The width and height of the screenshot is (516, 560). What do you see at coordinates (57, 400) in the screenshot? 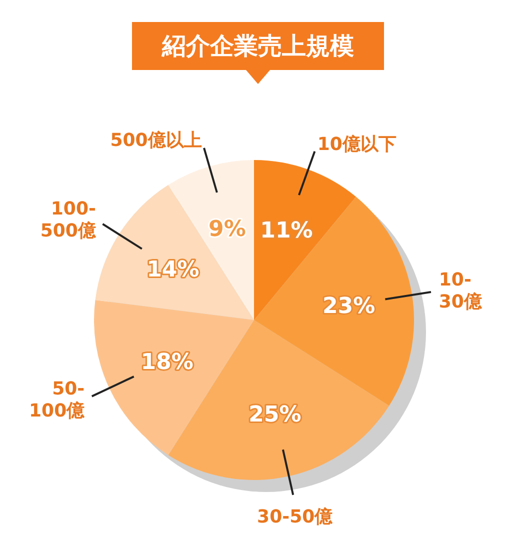
I see `slice-label: 50-100億` at bounding box center [57, 400].